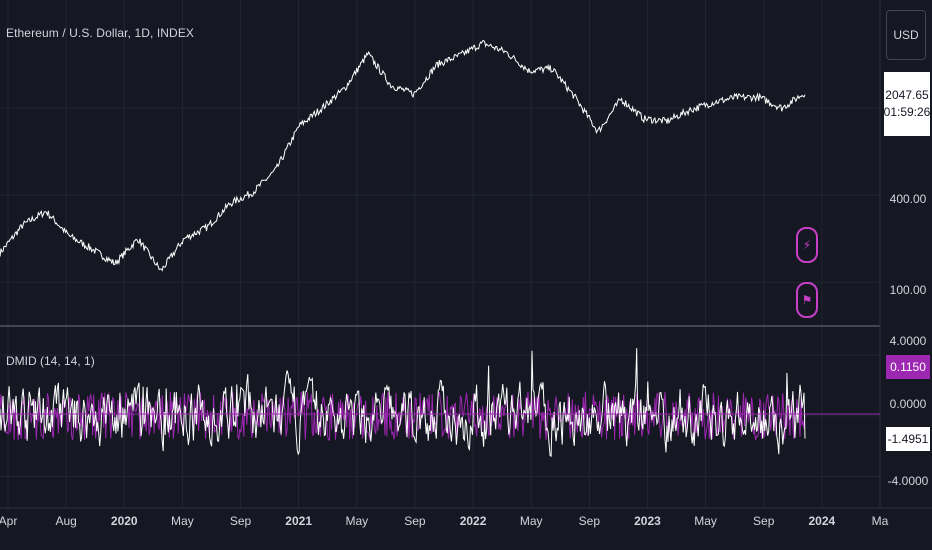  What do you see at coordinates (124, 521) in the screenshot?
I see `time-axis-label: 2020` at bounding box center [124, 521].